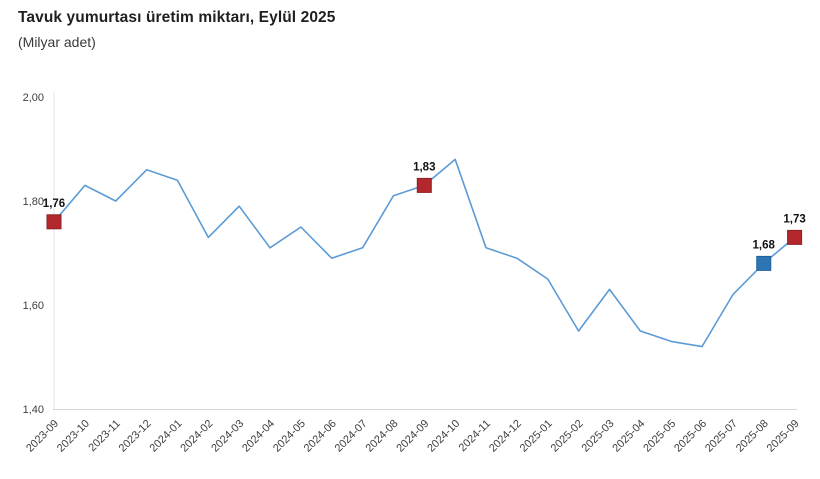  What do you see at coordinates (505, 436) in the screenshot?
I see `x-axis-tick-label: 2024-12` at bounding box center [505, 436].